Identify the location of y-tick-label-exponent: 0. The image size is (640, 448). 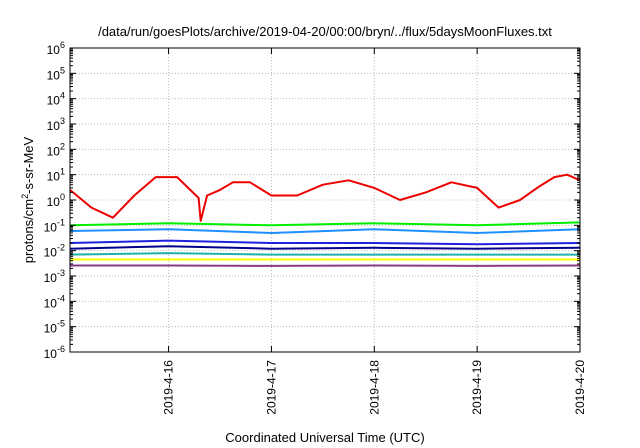
(62, 197).